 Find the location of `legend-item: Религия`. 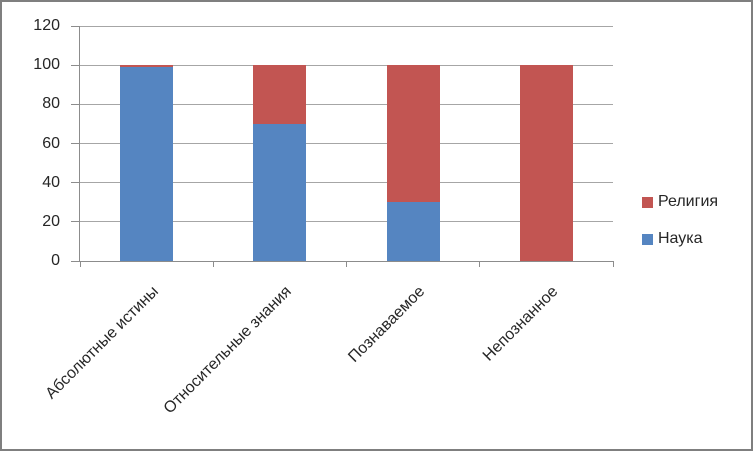

legend-item: Религия is located at coordinates (680, 202).